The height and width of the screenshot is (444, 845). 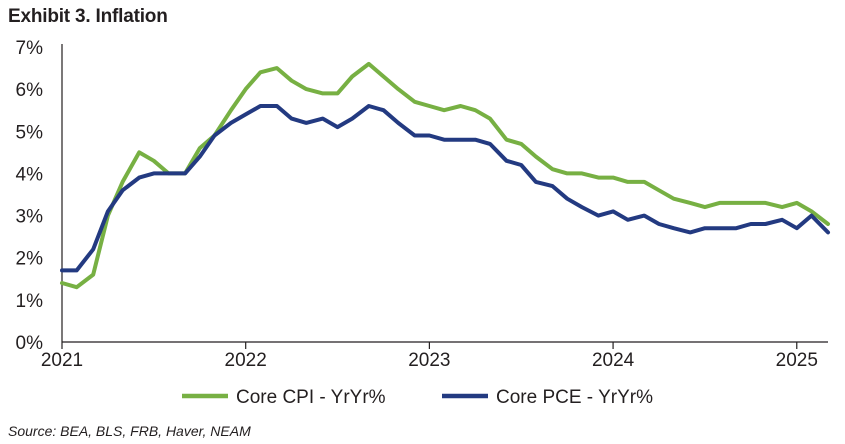 What do you see at coordinates (574, 397) in the screenshot?
I see `legend-label: Core PCE - YrYr%` at bounding box center [574, 397].